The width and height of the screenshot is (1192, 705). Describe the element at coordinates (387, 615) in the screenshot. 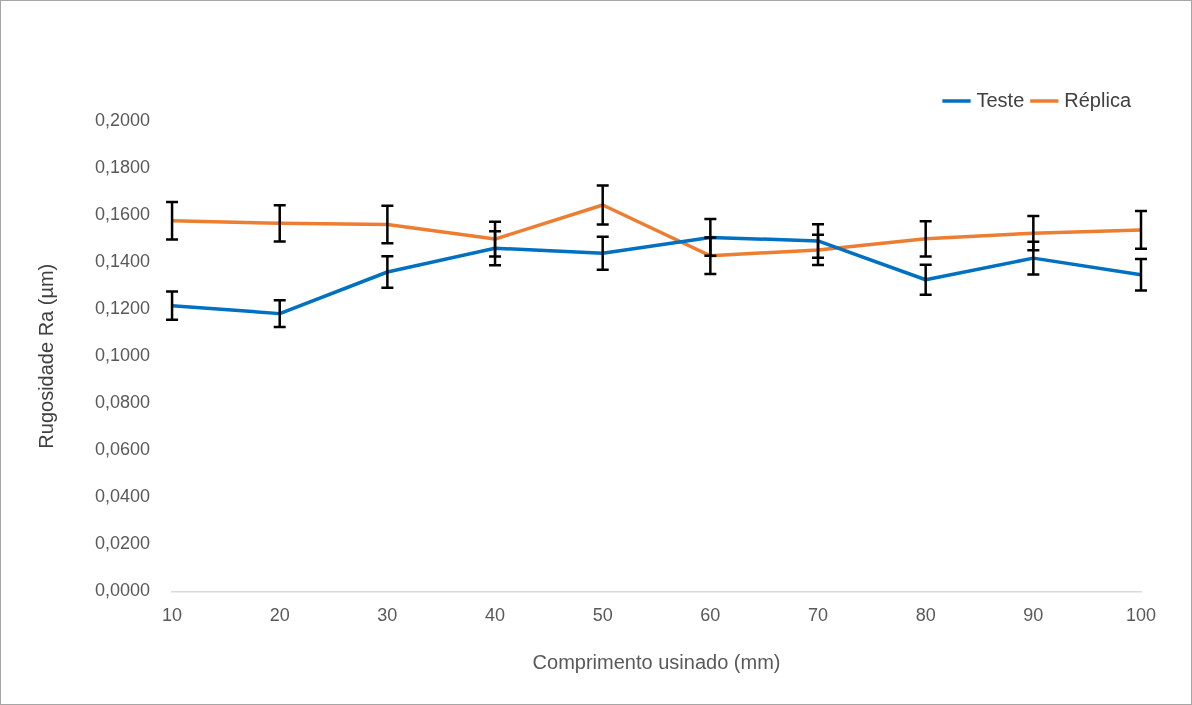

I see `x-tick-label: 30` at that location.